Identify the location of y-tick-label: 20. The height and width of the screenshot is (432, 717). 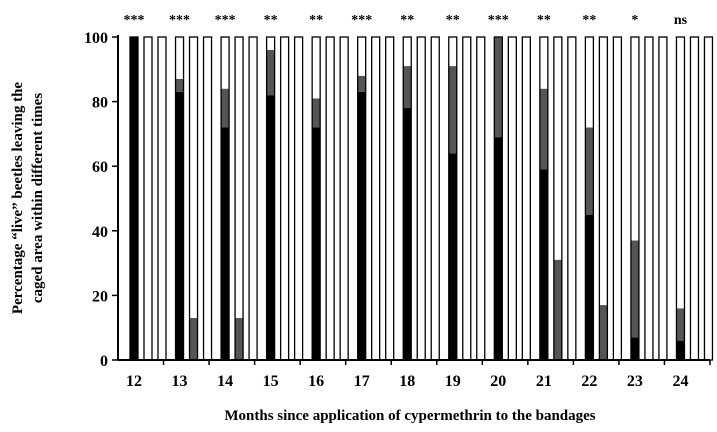
(100, 296).